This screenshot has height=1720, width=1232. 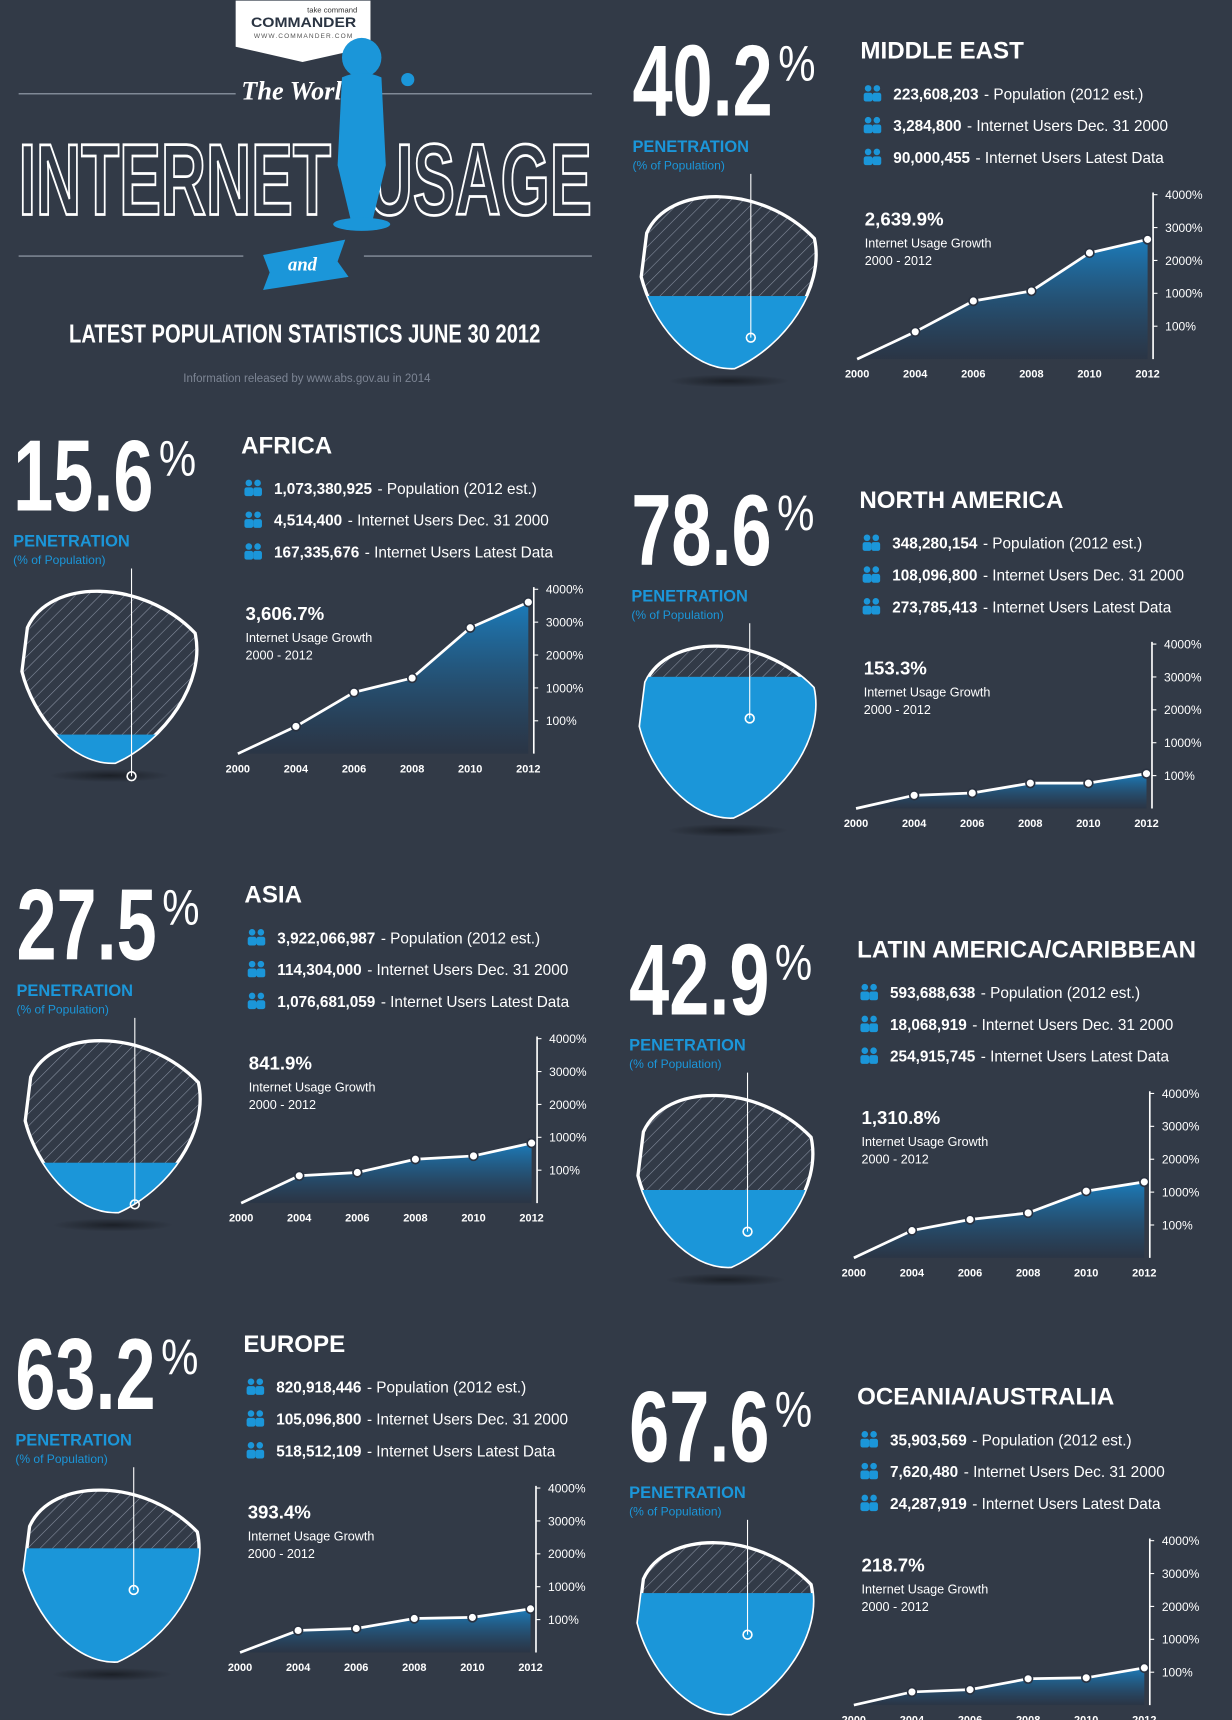 What do you see at coordinates (531, 1219) in the screenshot?
I see `x-tick-label: 2012` at bounding box center [531, 1219].